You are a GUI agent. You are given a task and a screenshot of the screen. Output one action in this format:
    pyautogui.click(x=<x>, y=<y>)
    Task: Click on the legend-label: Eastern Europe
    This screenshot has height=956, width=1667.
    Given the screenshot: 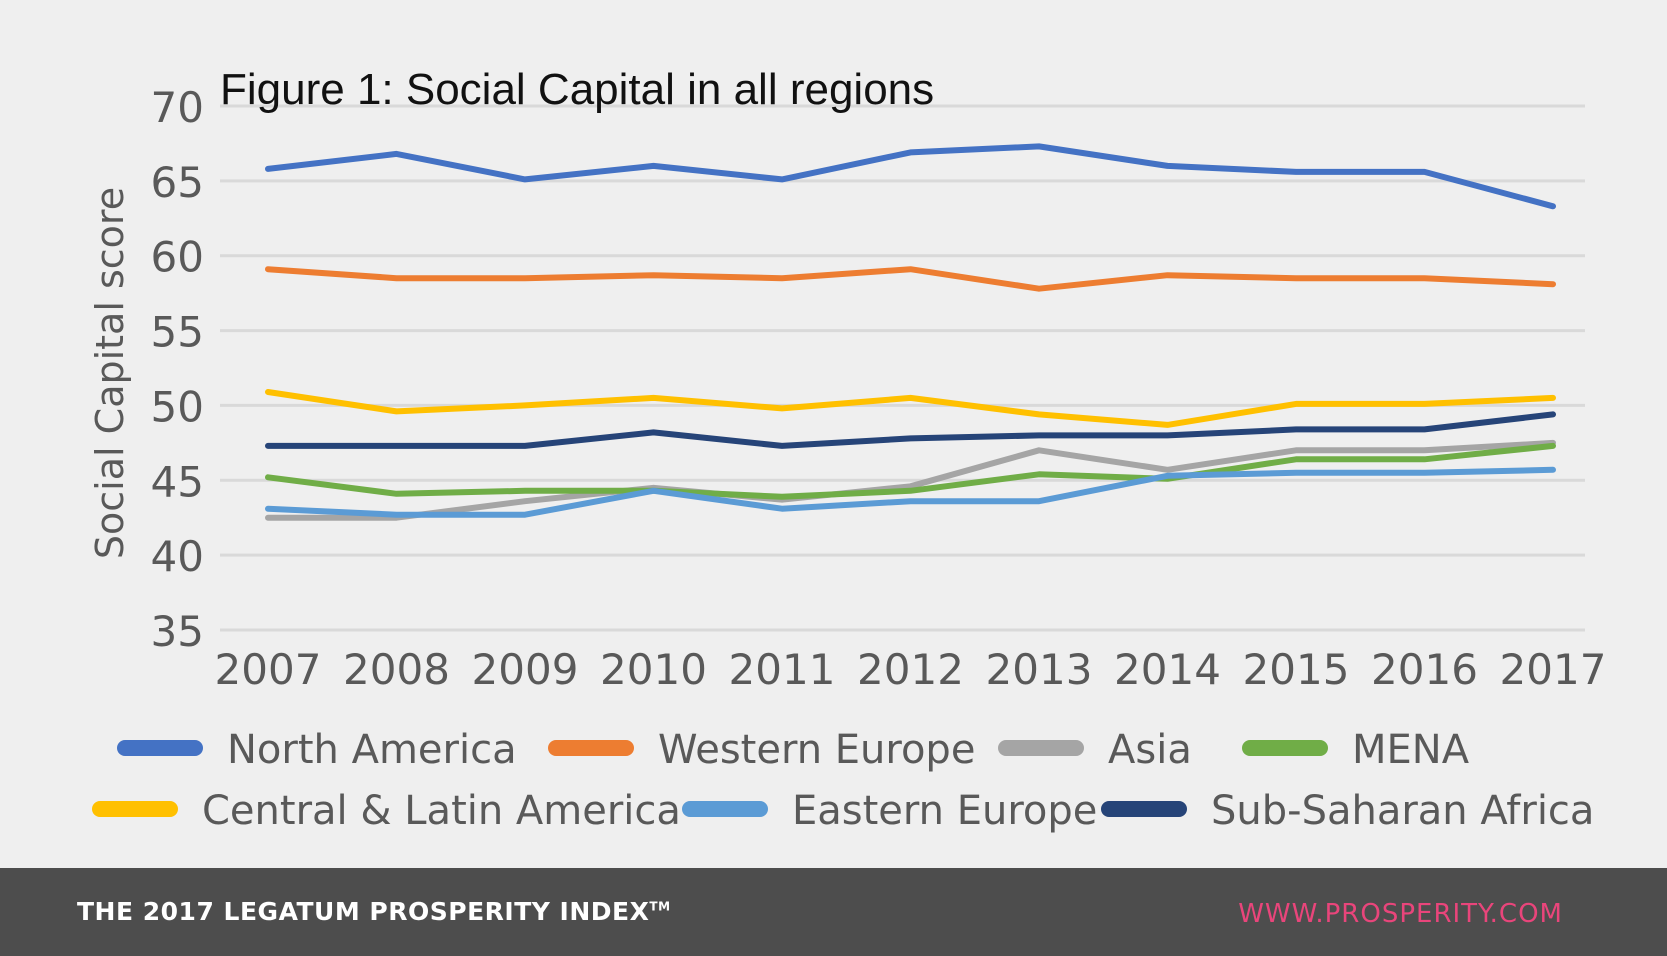 What is the action you would take?
    pyautogui.click(x=944, y=811)
    